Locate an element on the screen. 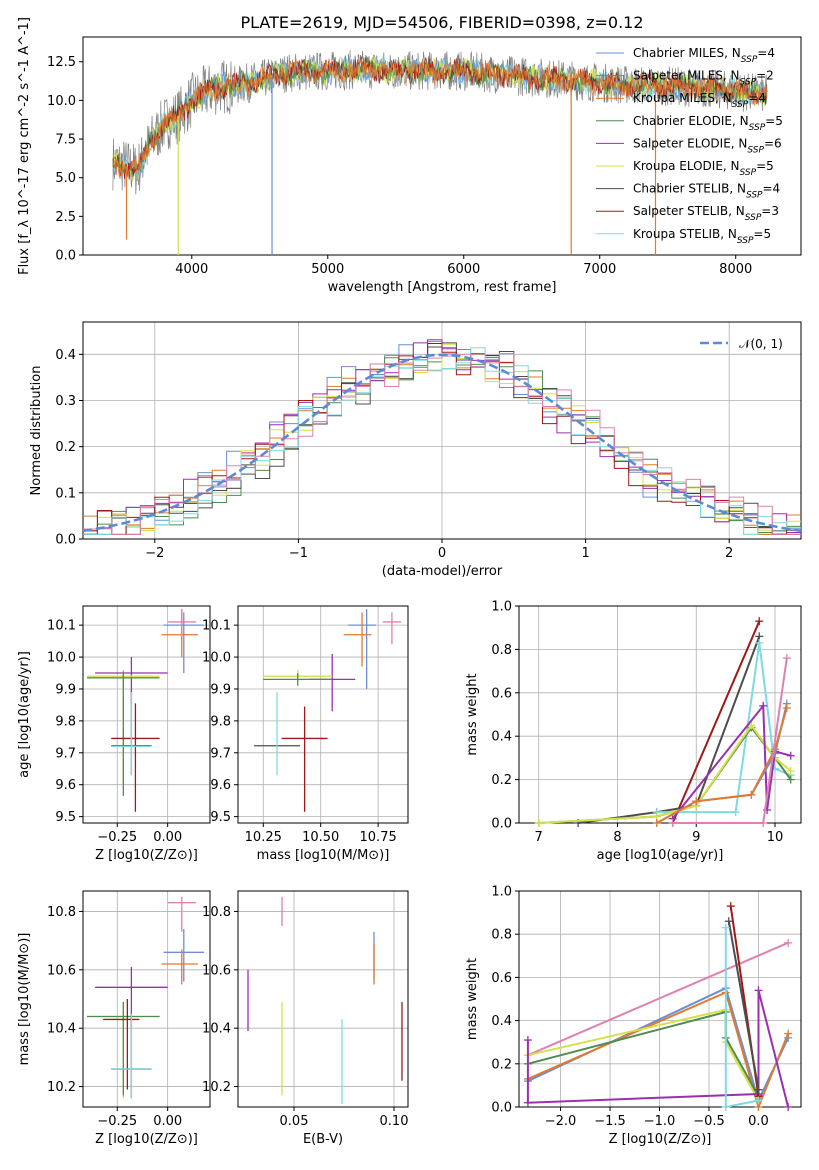  x-axis-label: (data-model)/error is located at coordinates (442, 571).